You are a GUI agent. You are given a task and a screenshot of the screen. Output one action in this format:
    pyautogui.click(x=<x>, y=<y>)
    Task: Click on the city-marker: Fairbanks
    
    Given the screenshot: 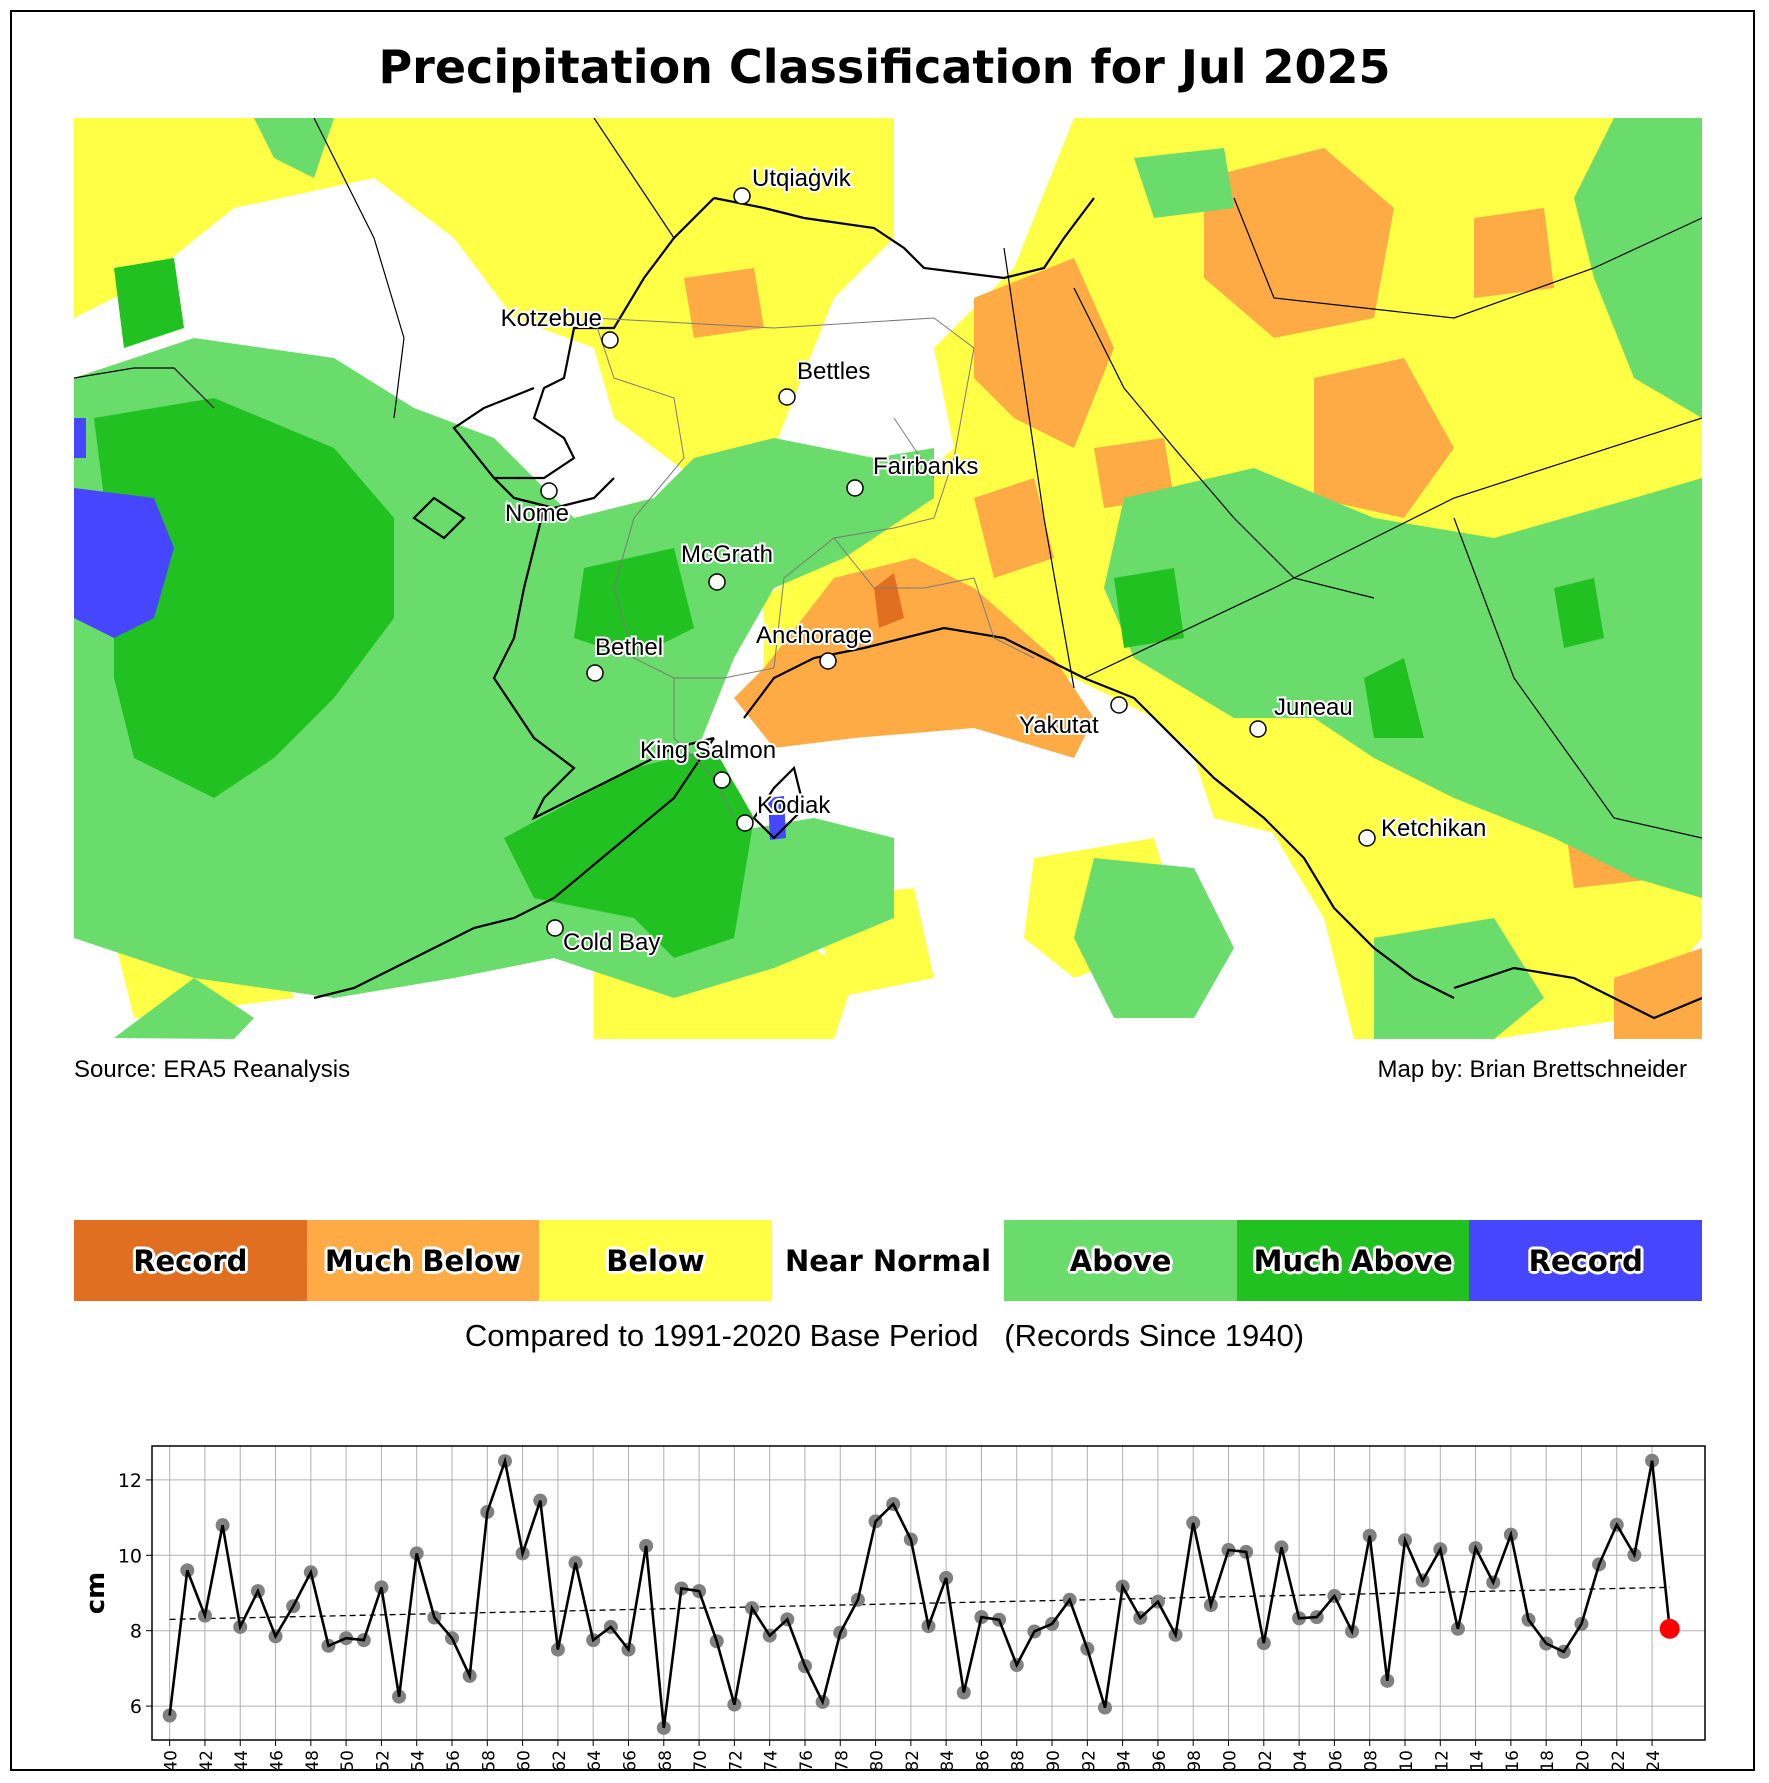 What is the action you would take?
    pyautogui.click(x=913, y=474)
    